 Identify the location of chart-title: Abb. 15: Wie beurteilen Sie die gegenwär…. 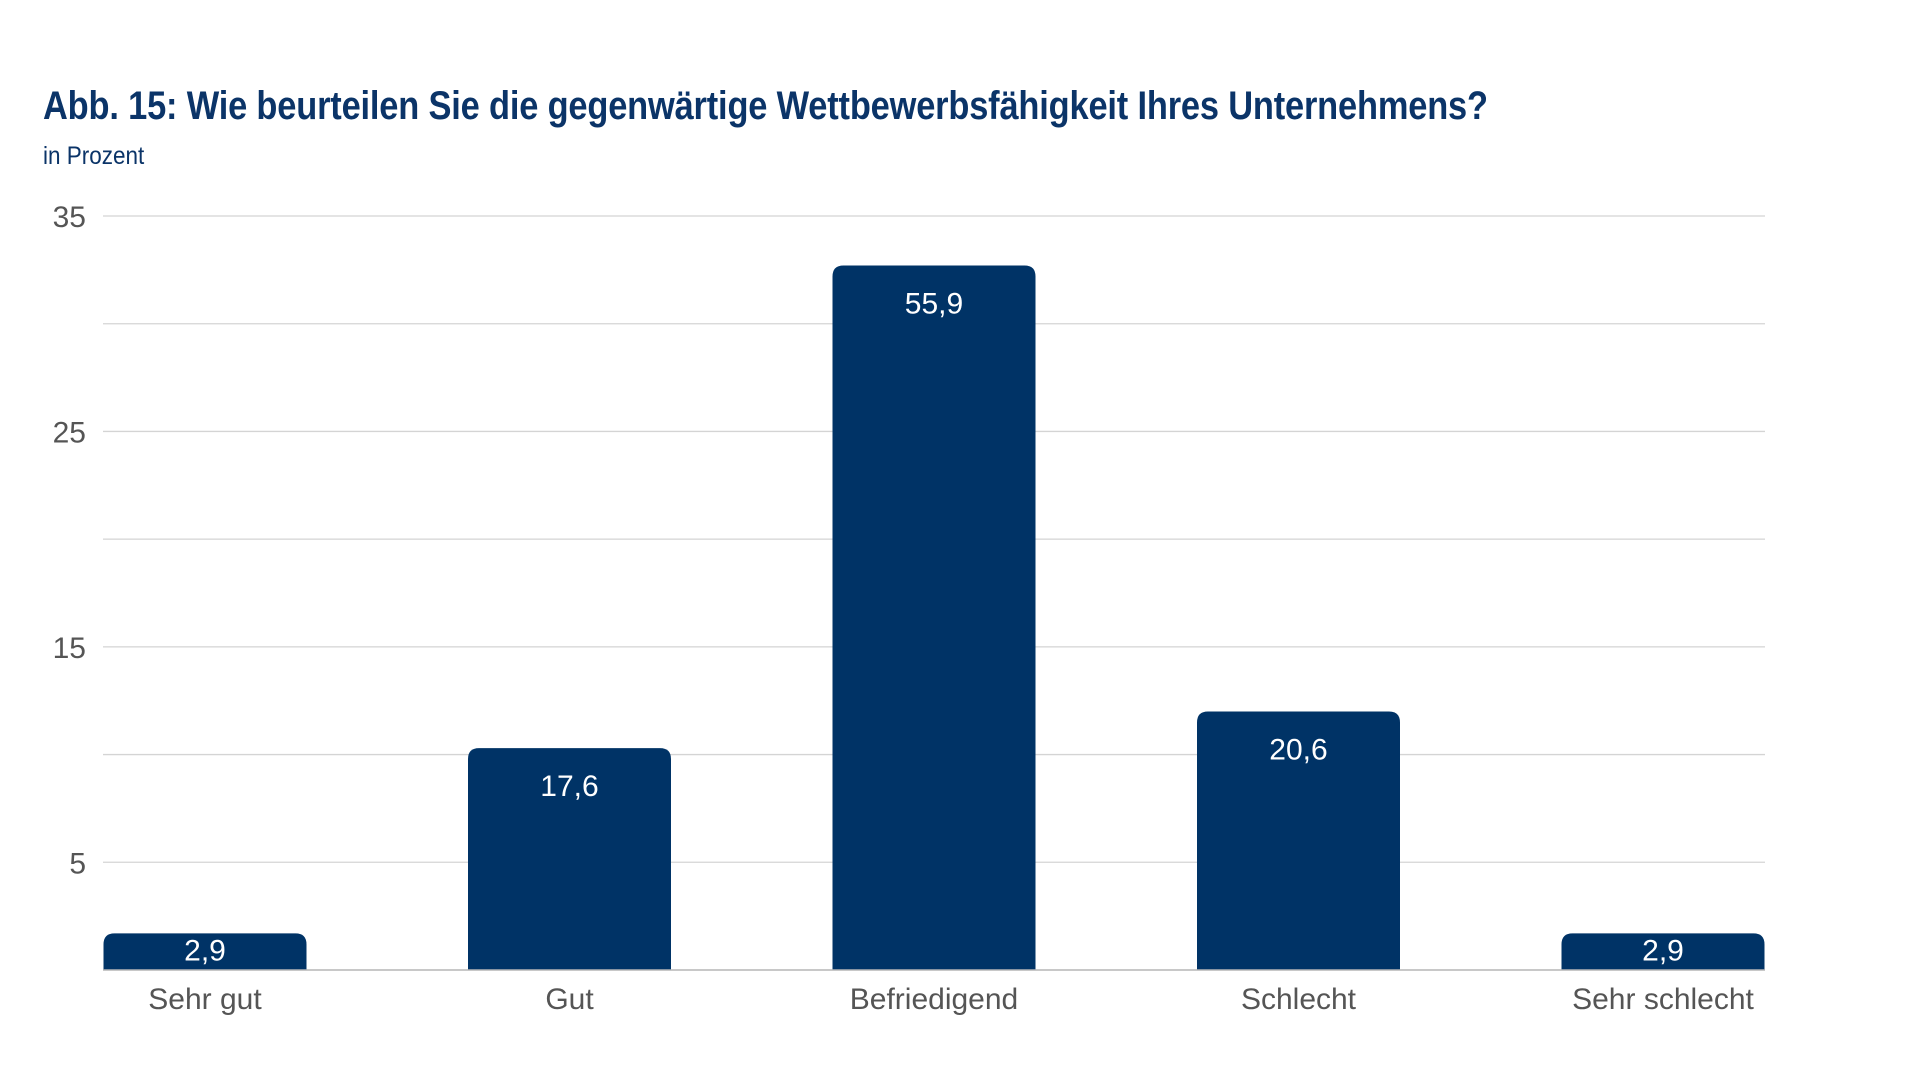
(765, 106).